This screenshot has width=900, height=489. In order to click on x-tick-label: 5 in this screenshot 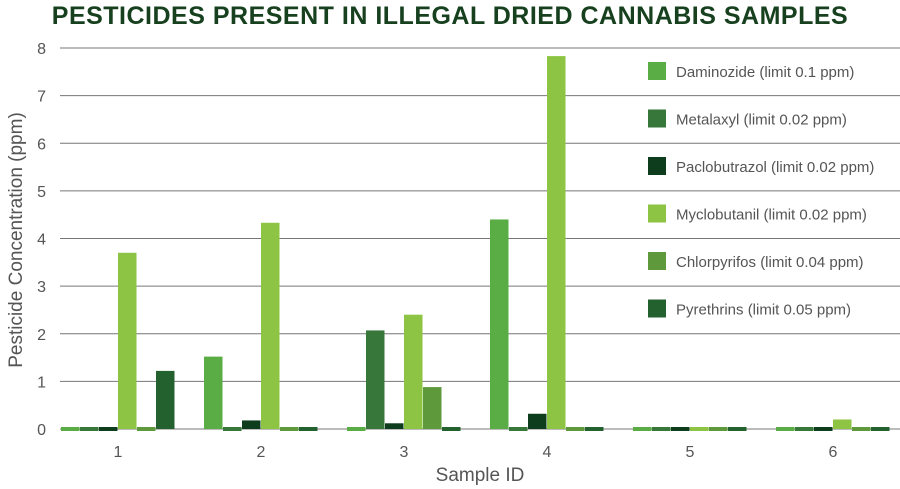, I will do `click(690, 452)`.